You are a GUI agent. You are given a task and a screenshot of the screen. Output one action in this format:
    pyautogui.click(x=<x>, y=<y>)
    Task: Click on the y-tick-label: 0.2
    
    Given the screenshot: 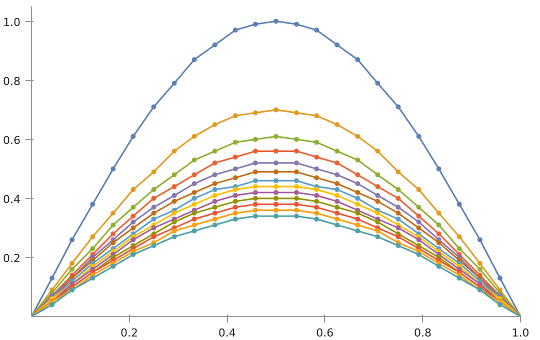 What is the action you would take?
    pyautogui.click(x=12, y=258)
    